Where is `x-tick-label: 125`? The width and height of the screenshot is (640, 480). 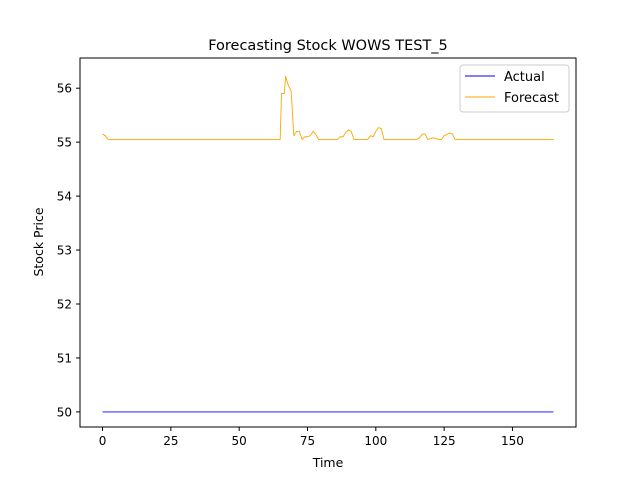
x-tick-label: 125 is located at coordinates (444, 441).